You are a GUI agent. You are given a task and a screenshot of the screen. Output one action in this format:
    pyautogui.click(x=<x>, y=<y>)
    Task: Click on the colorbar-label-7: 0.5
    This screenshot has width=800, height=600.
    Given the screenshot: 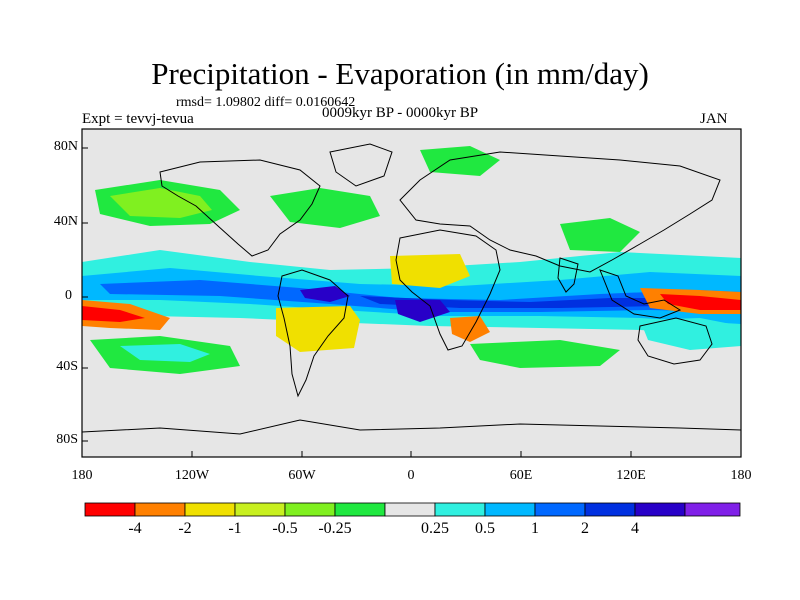 What is the action you would take?
    pyautogui.click(x=485, y=528)
    